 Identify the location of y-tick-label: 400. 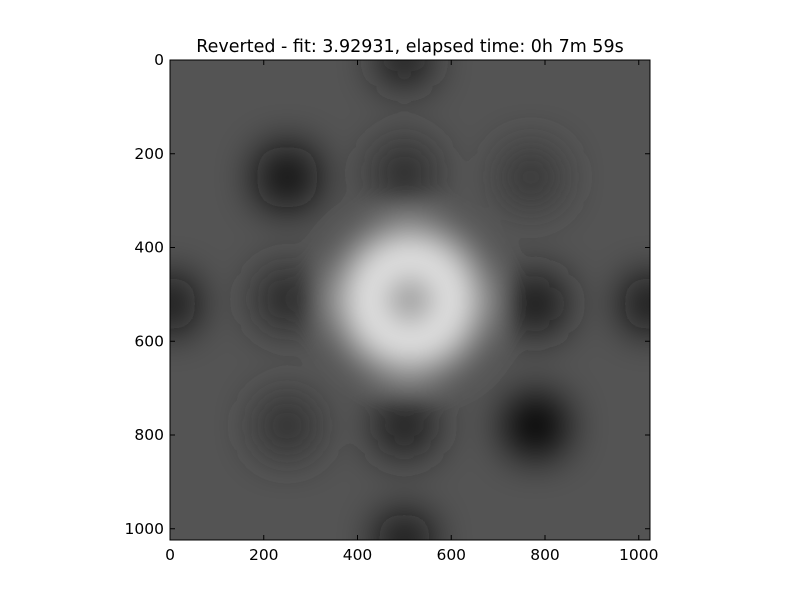
(149, 248).